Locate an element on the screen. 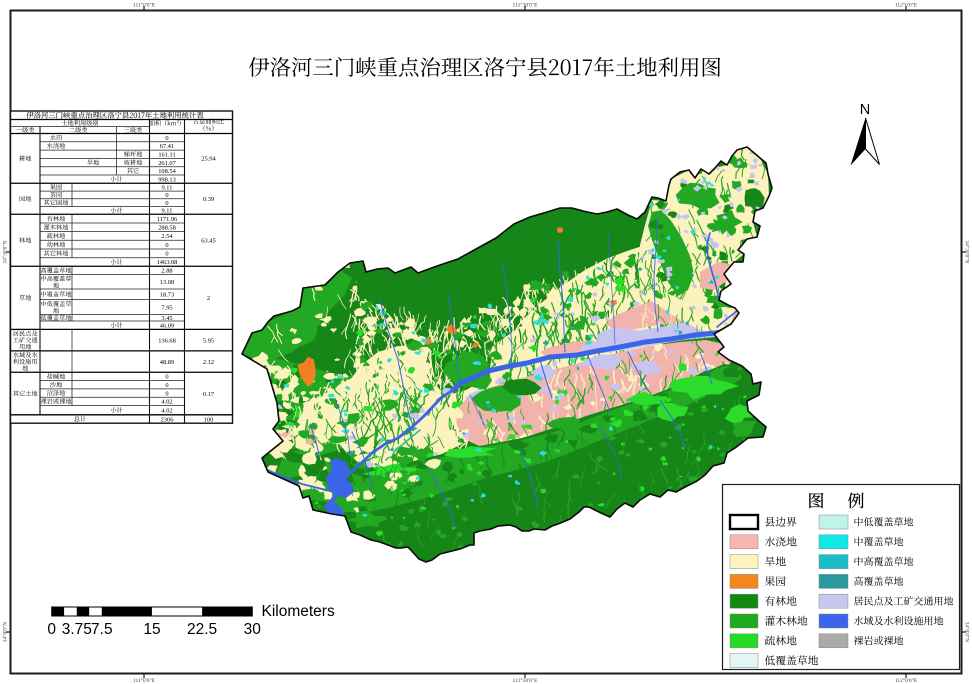  svg-text: 161.11 is located at coordinates (166, 155).